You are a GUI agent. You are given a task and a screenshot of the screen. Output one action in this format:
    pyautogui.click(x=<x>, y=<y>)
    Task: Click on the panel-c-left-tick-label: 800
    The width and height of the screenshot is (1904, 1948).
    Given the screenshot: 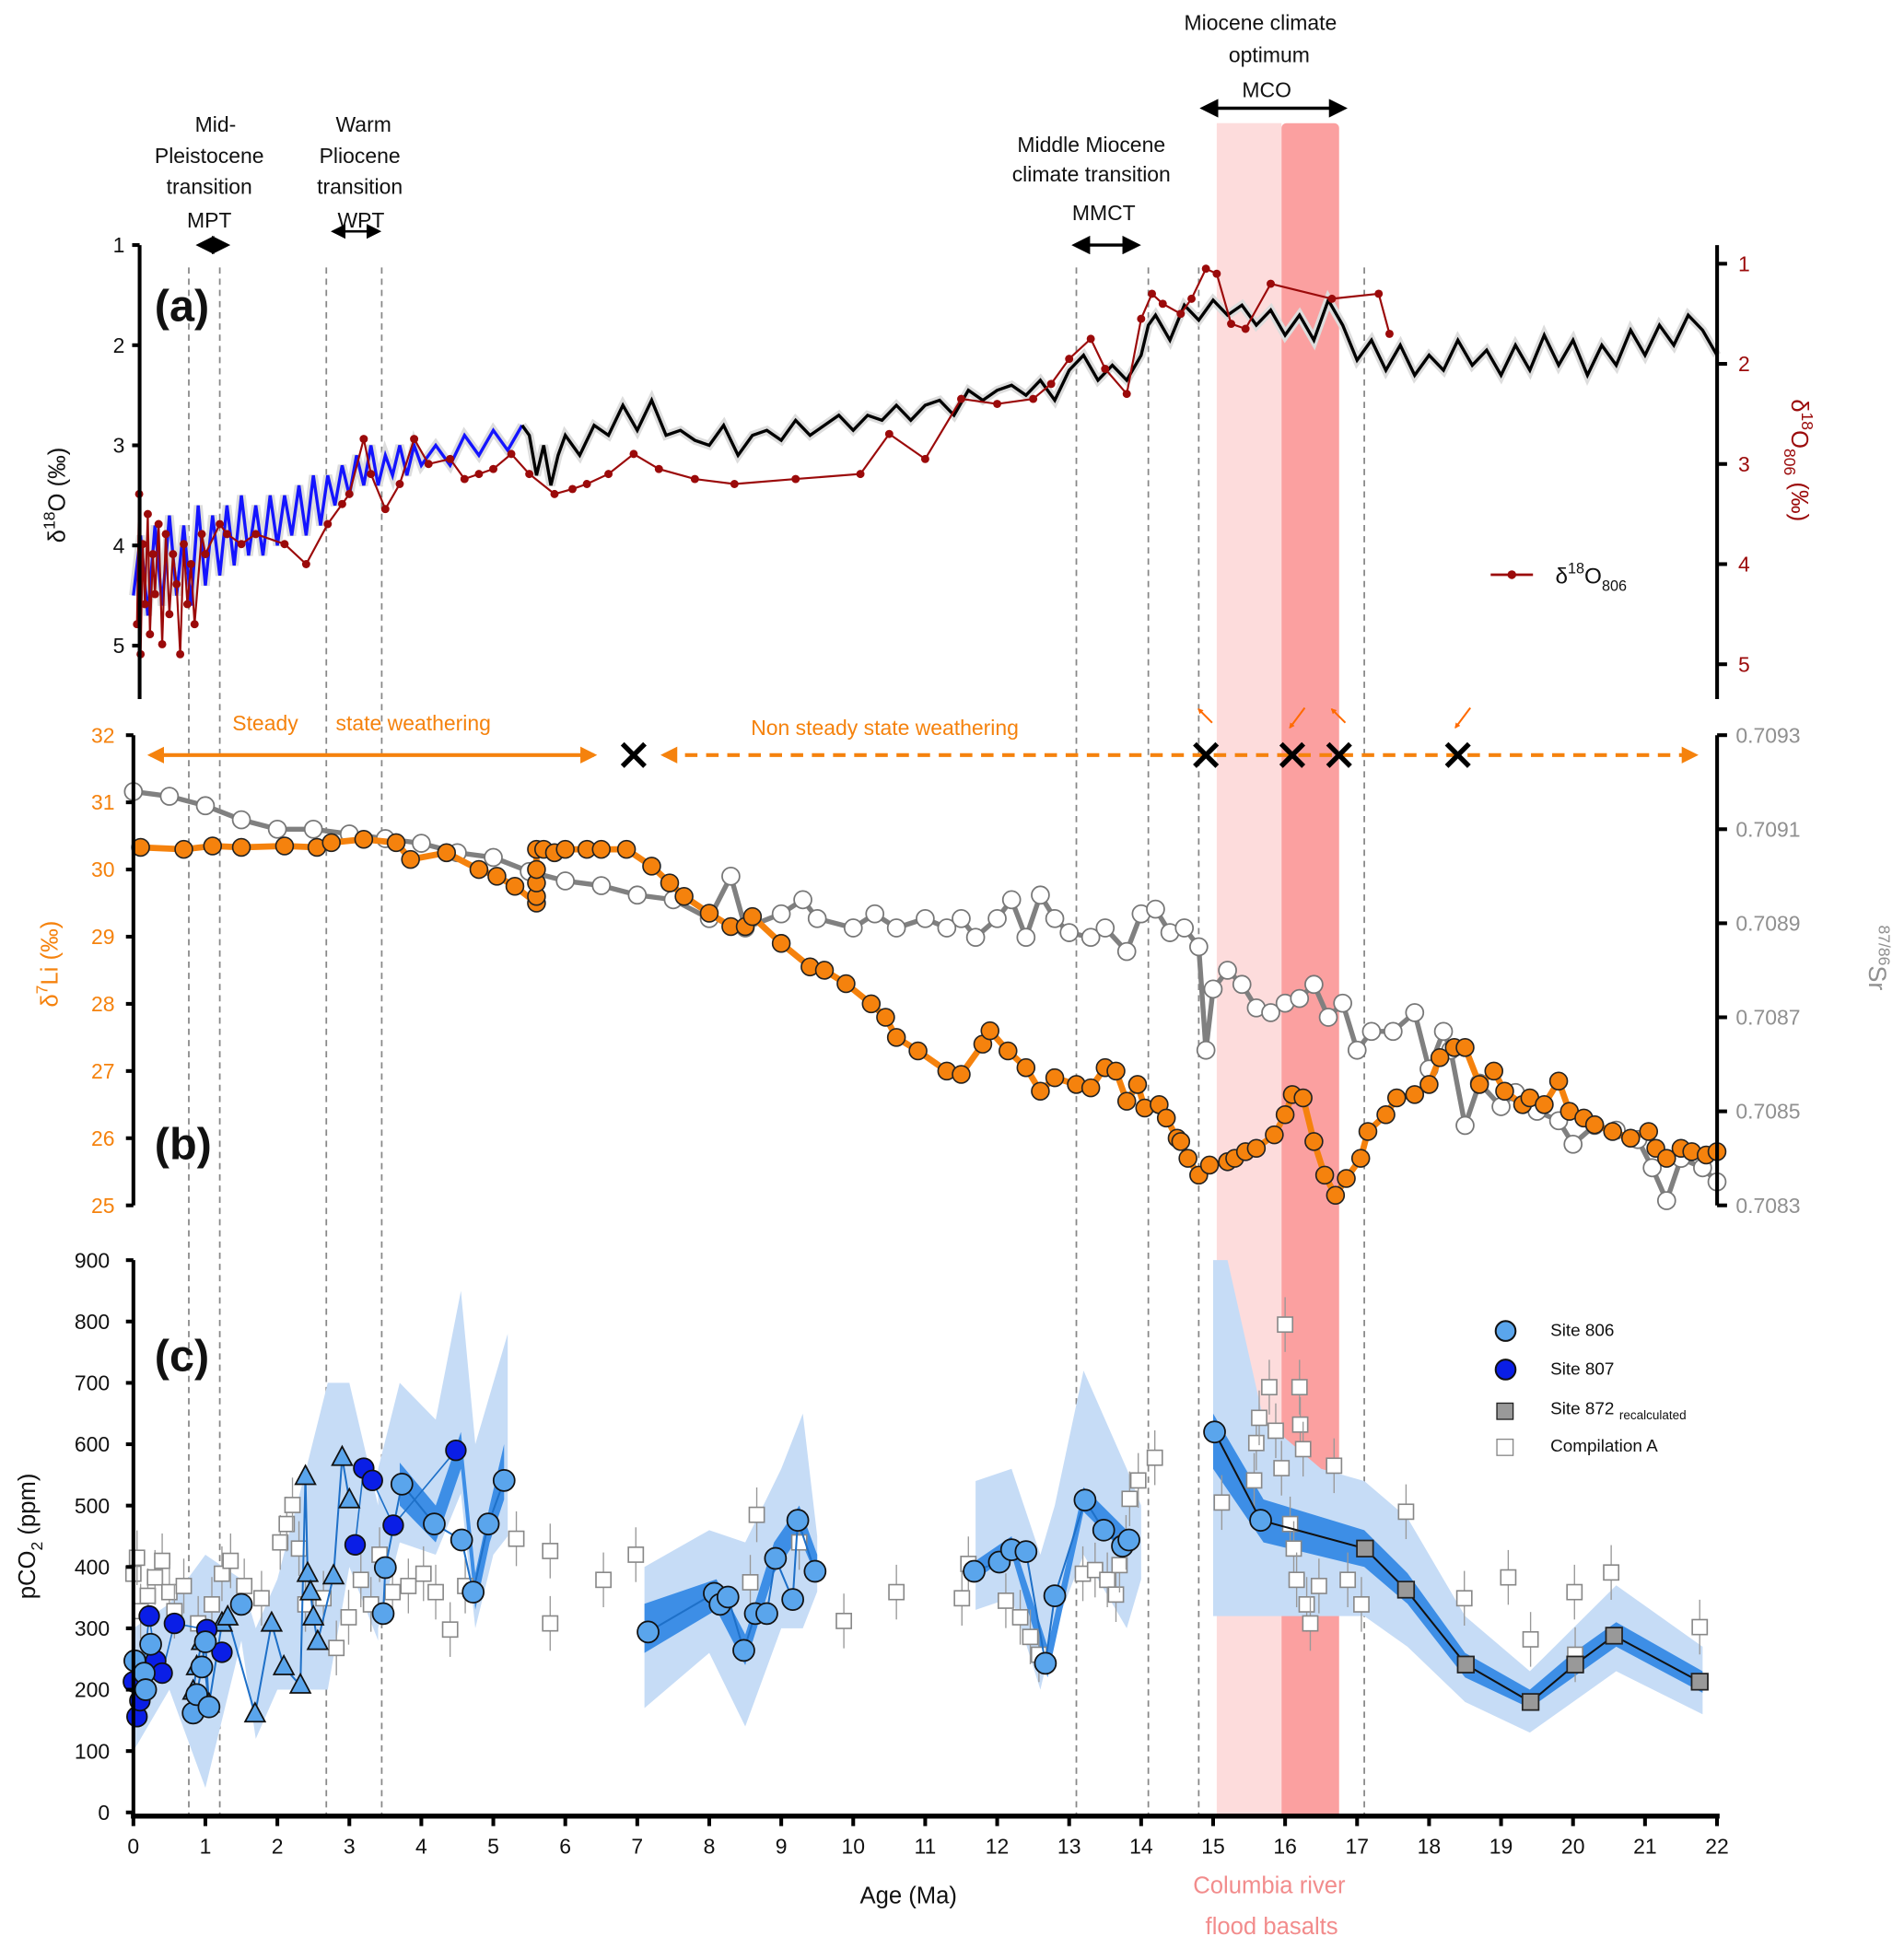 What is the action you would take?
    pyautogui.click(x=92, y=1322)
    